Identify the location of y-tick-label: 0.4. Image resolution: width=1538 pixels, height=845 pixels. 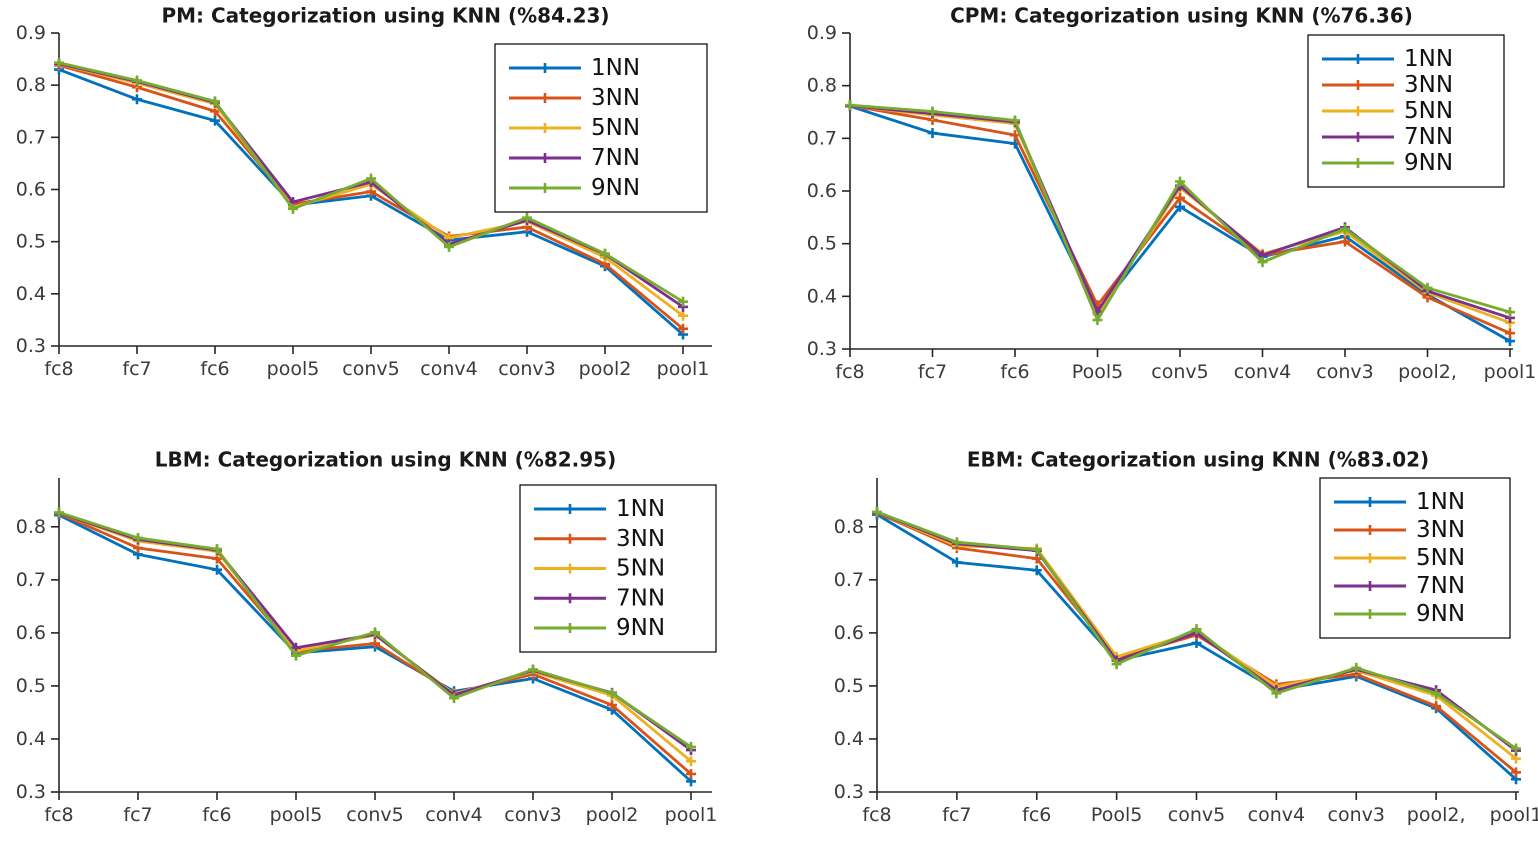
(31, 739).